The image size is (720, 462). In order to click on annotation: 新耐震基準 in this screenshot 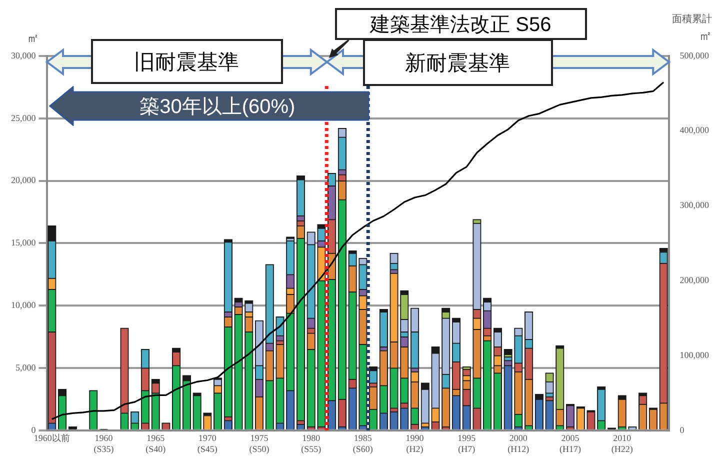, I will do `click(457, 63)`.